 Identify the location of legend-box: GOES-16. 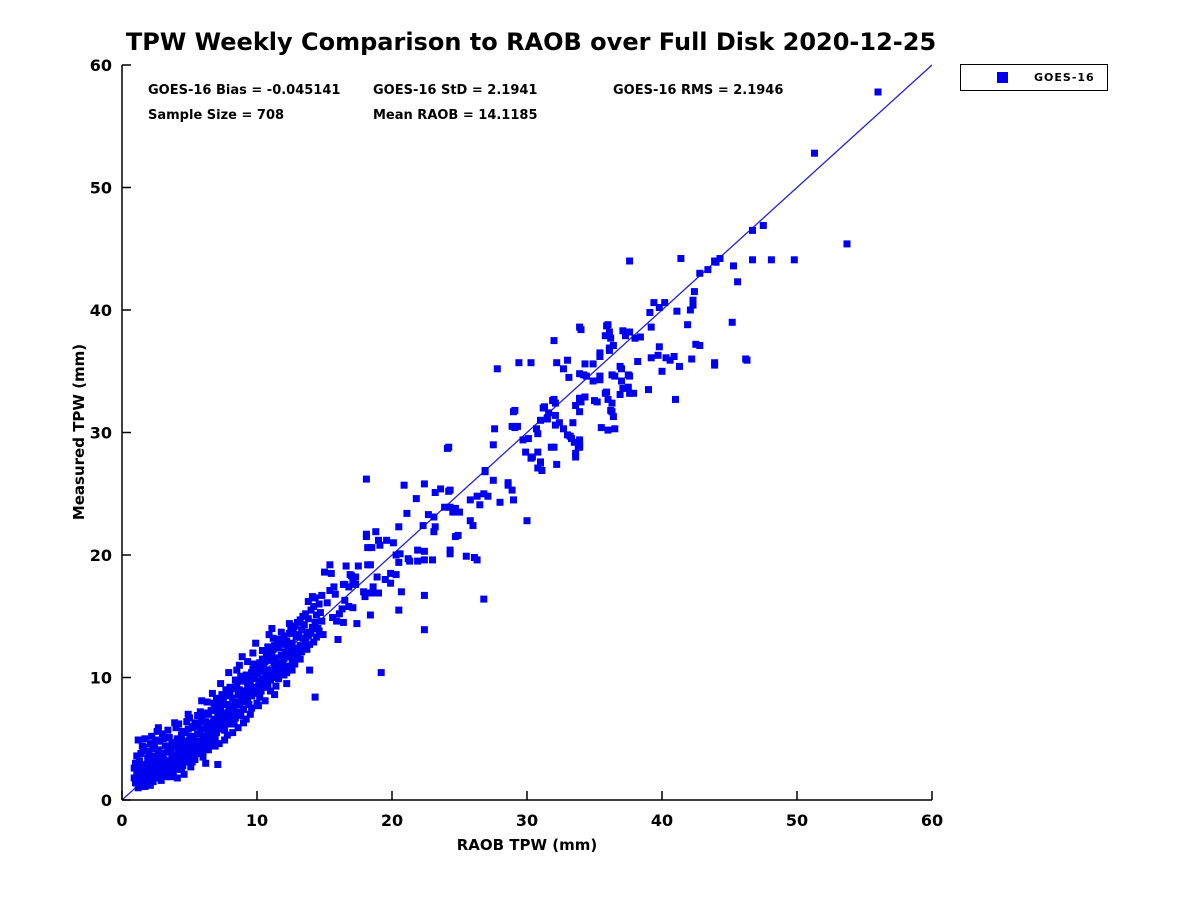
(1034, 77).